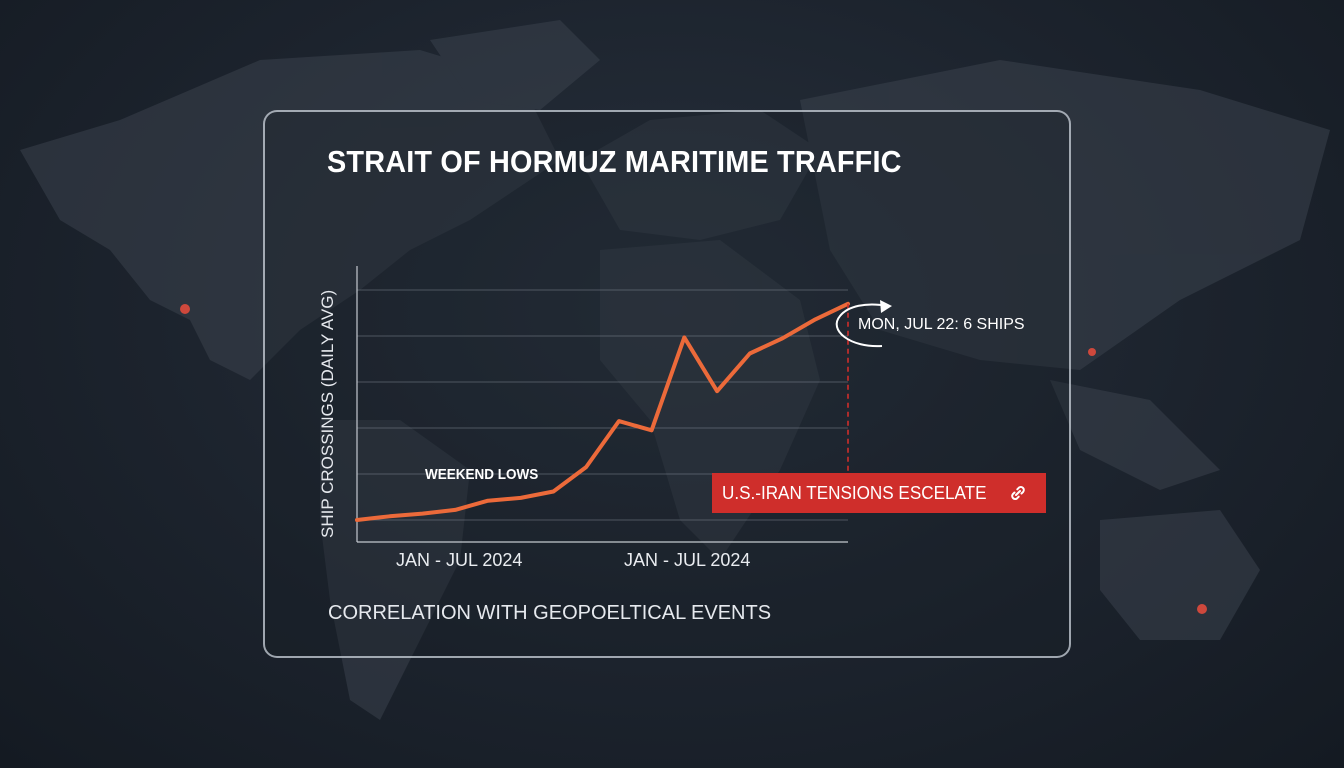  I want to click on weekend-lows-annotation: WEEKEND LOWS, so click(482, 474).